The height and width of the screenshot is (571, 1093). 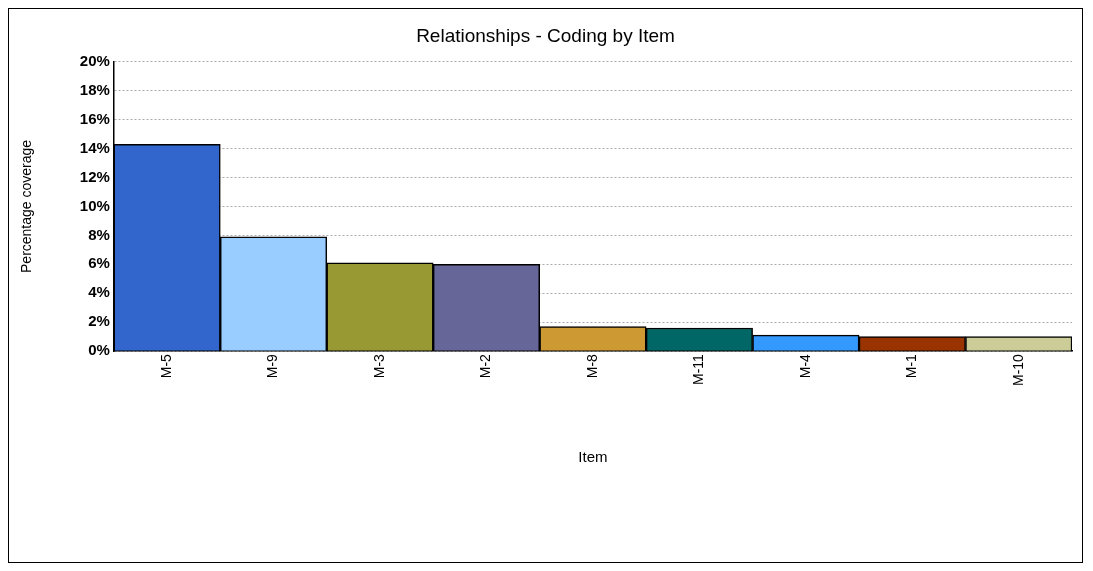 What do you see at coordinates (165, 366) in the screenshot?
I see `x-tick-label: M-5` at bounding box center [165, 366].